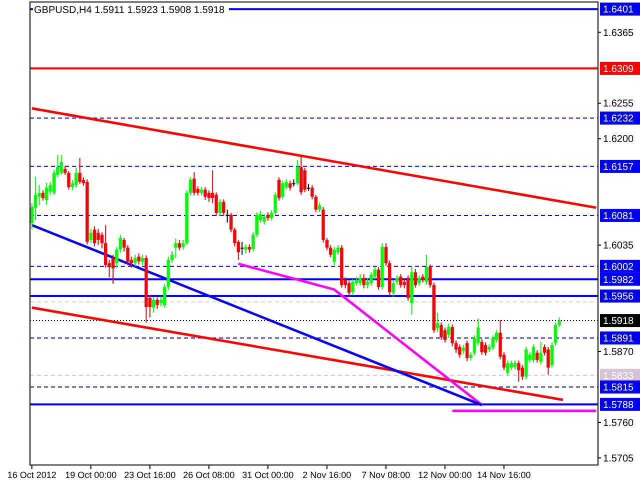  Describe the element at coordinates (618, 10) in the screenshot. I see `ref-line-label: 1.6401` at that location.